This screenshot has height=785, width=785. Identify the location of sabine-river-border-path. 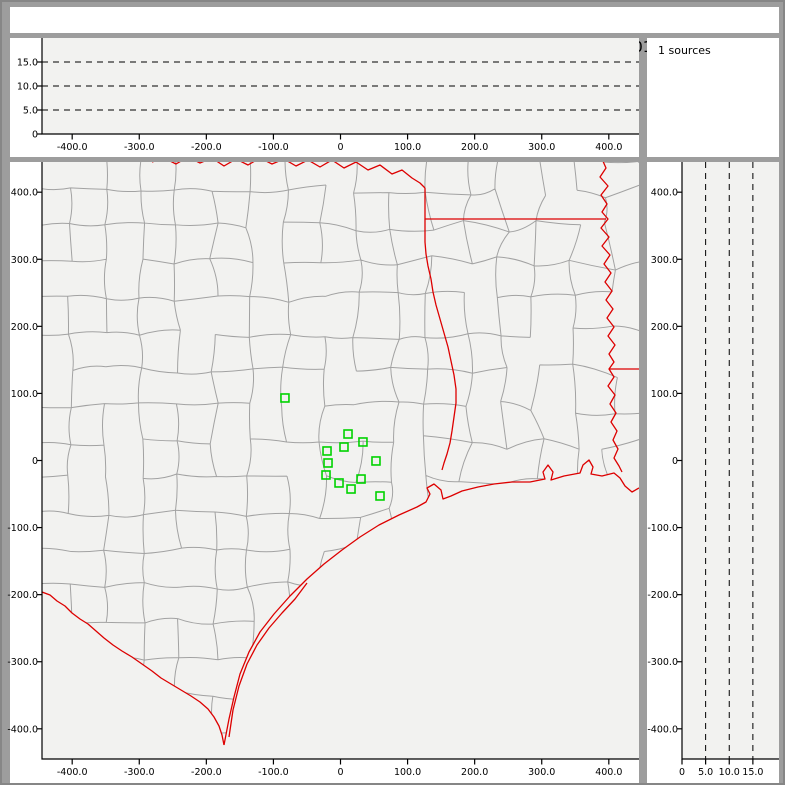
(440, 345).